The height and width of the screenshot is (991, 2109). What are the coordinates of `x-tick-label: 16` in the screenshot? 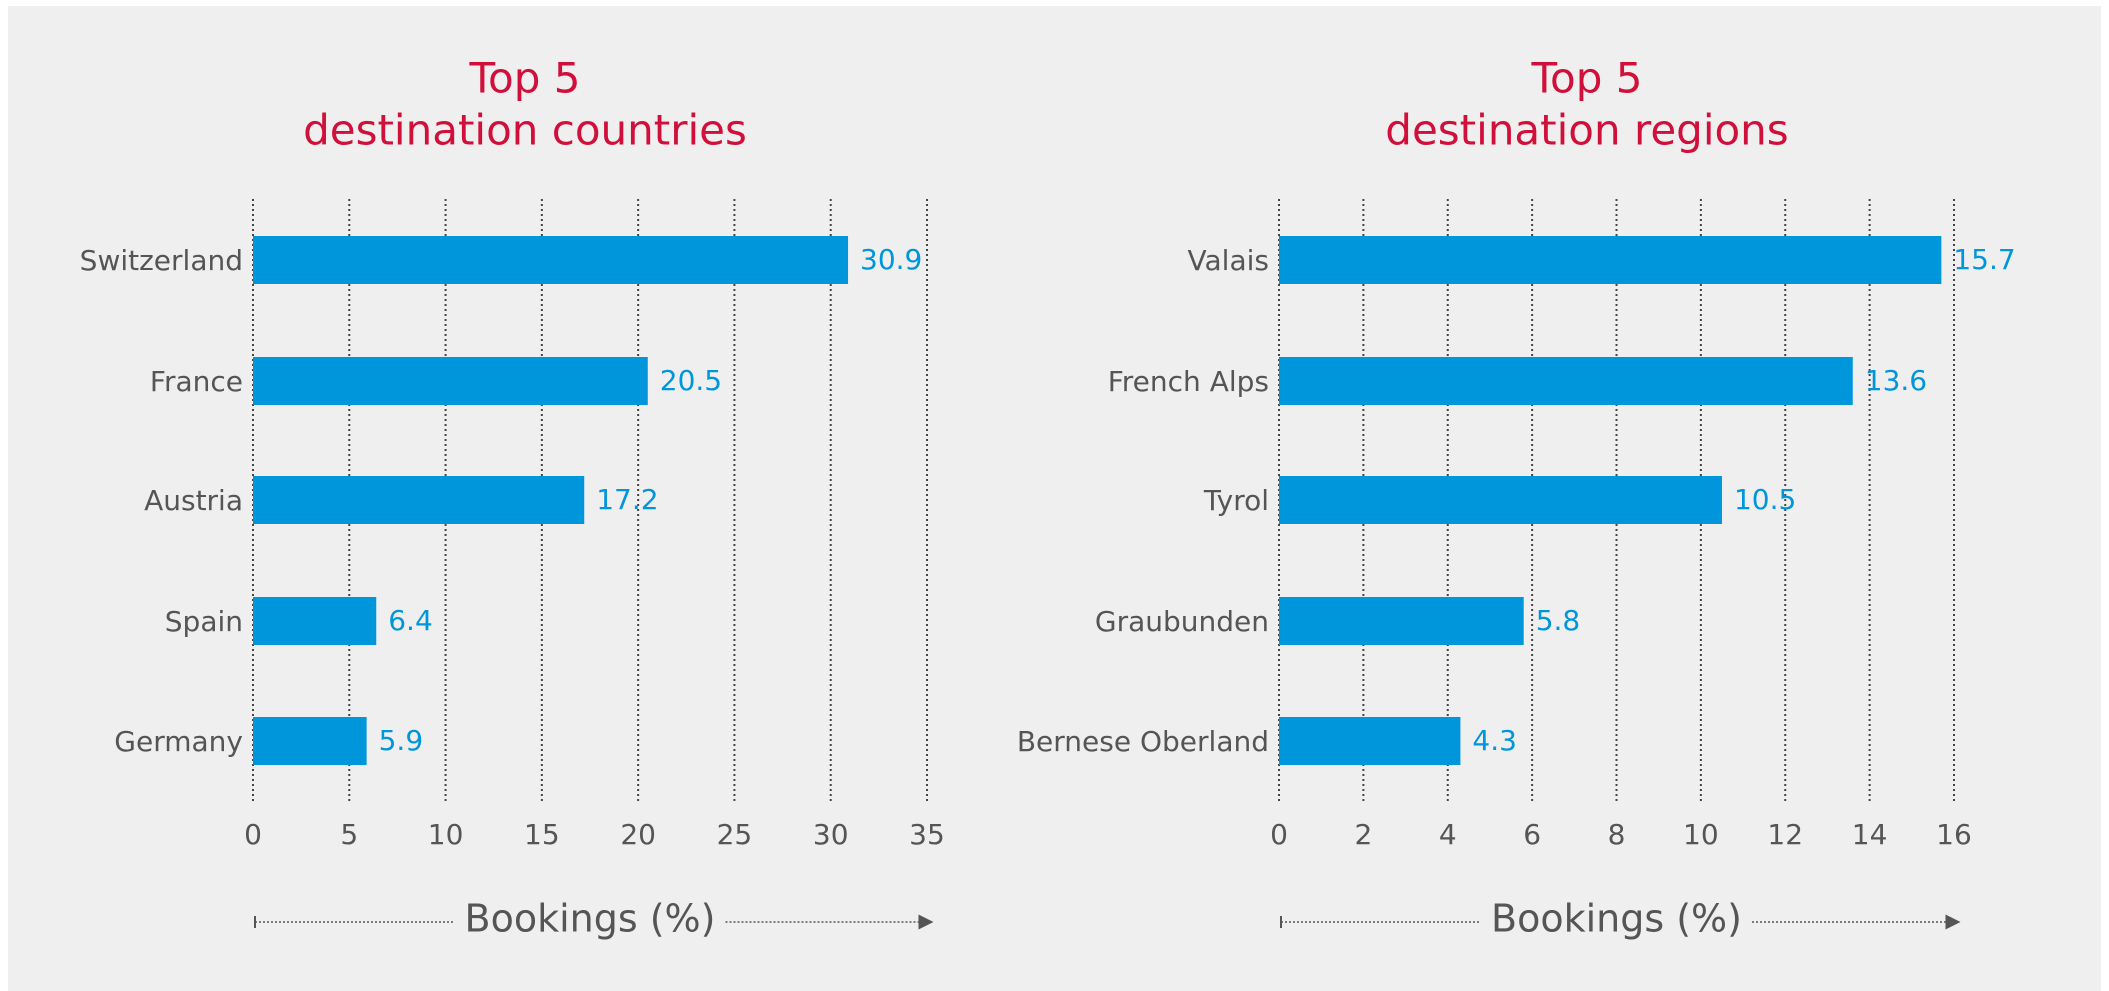 It's located at (1954, 834).